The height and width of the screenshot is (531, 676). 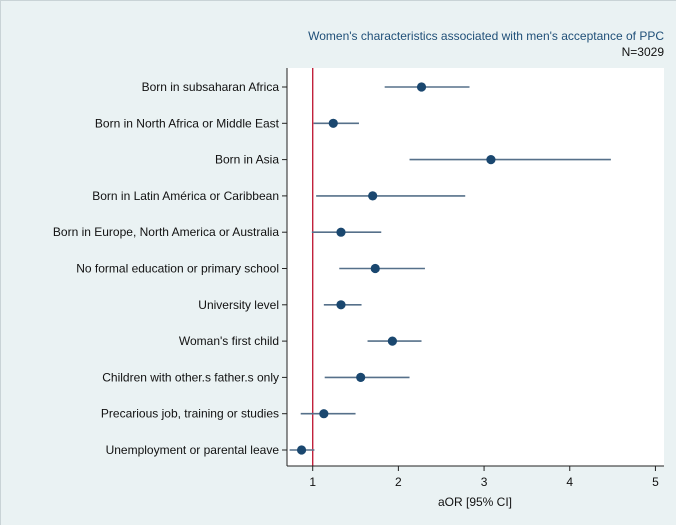 I want to click on x-axis-label: aOR [95% CI], so click(x=475, y=502).